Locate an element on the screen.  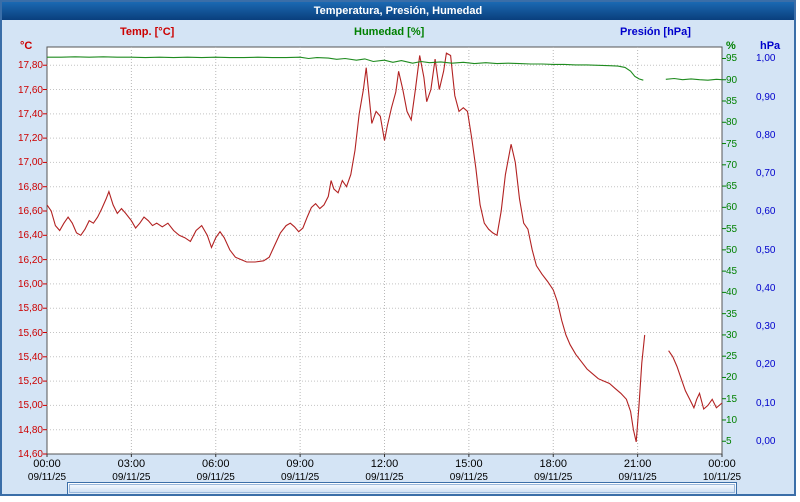
timeline-scrollbar is located at coordinates (402, 488).